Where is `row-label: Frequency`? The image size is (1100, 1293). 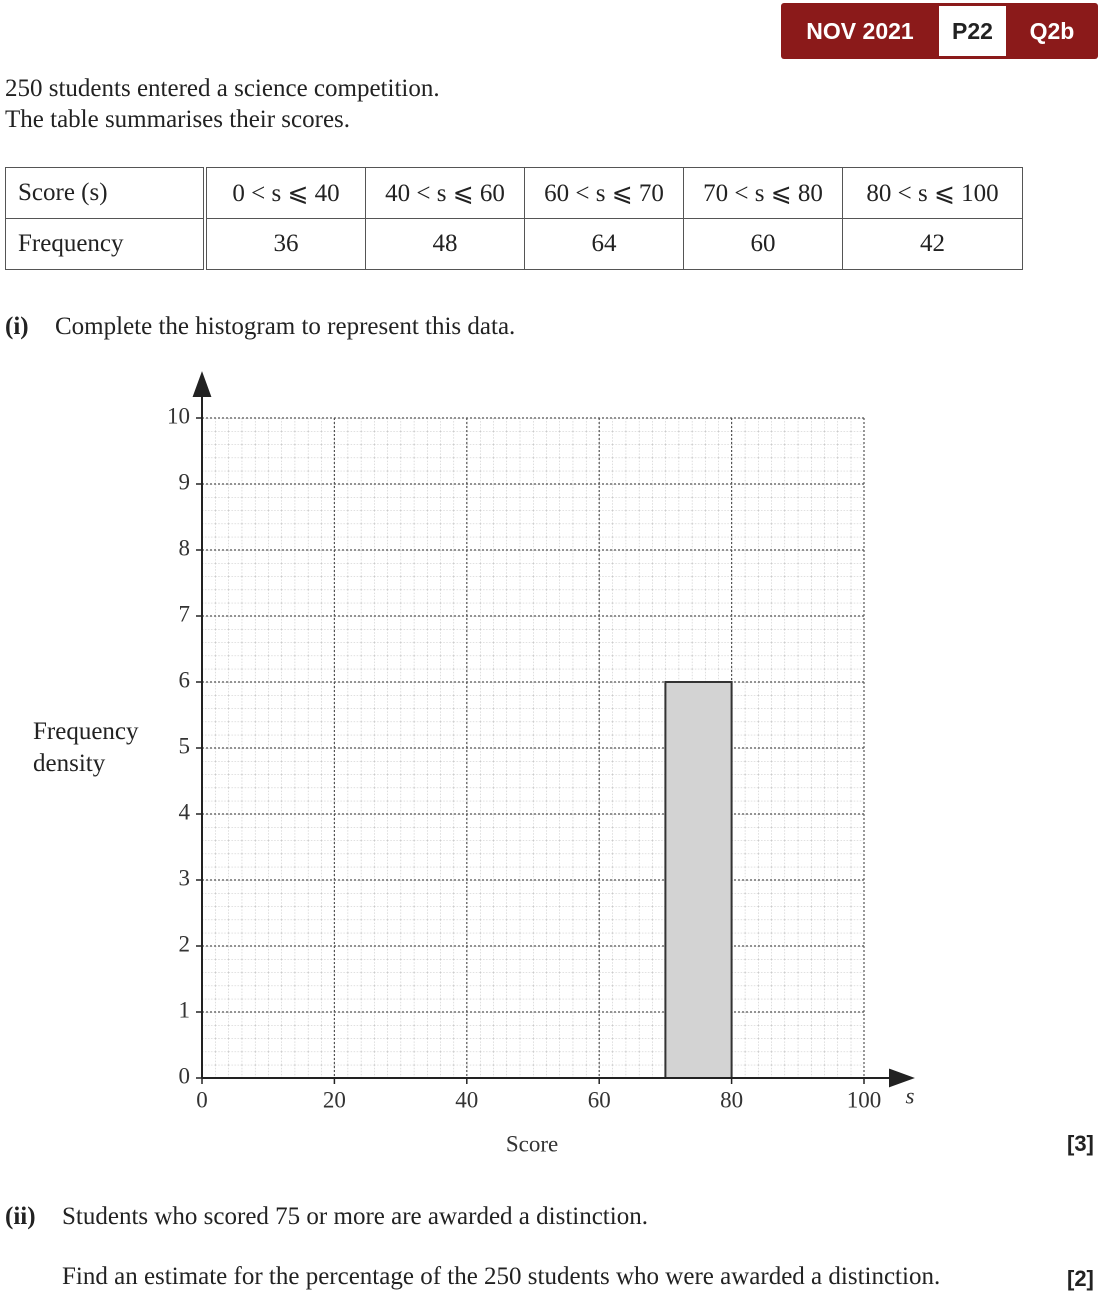 row-label: Frequency is located at coordinates (106, 244).